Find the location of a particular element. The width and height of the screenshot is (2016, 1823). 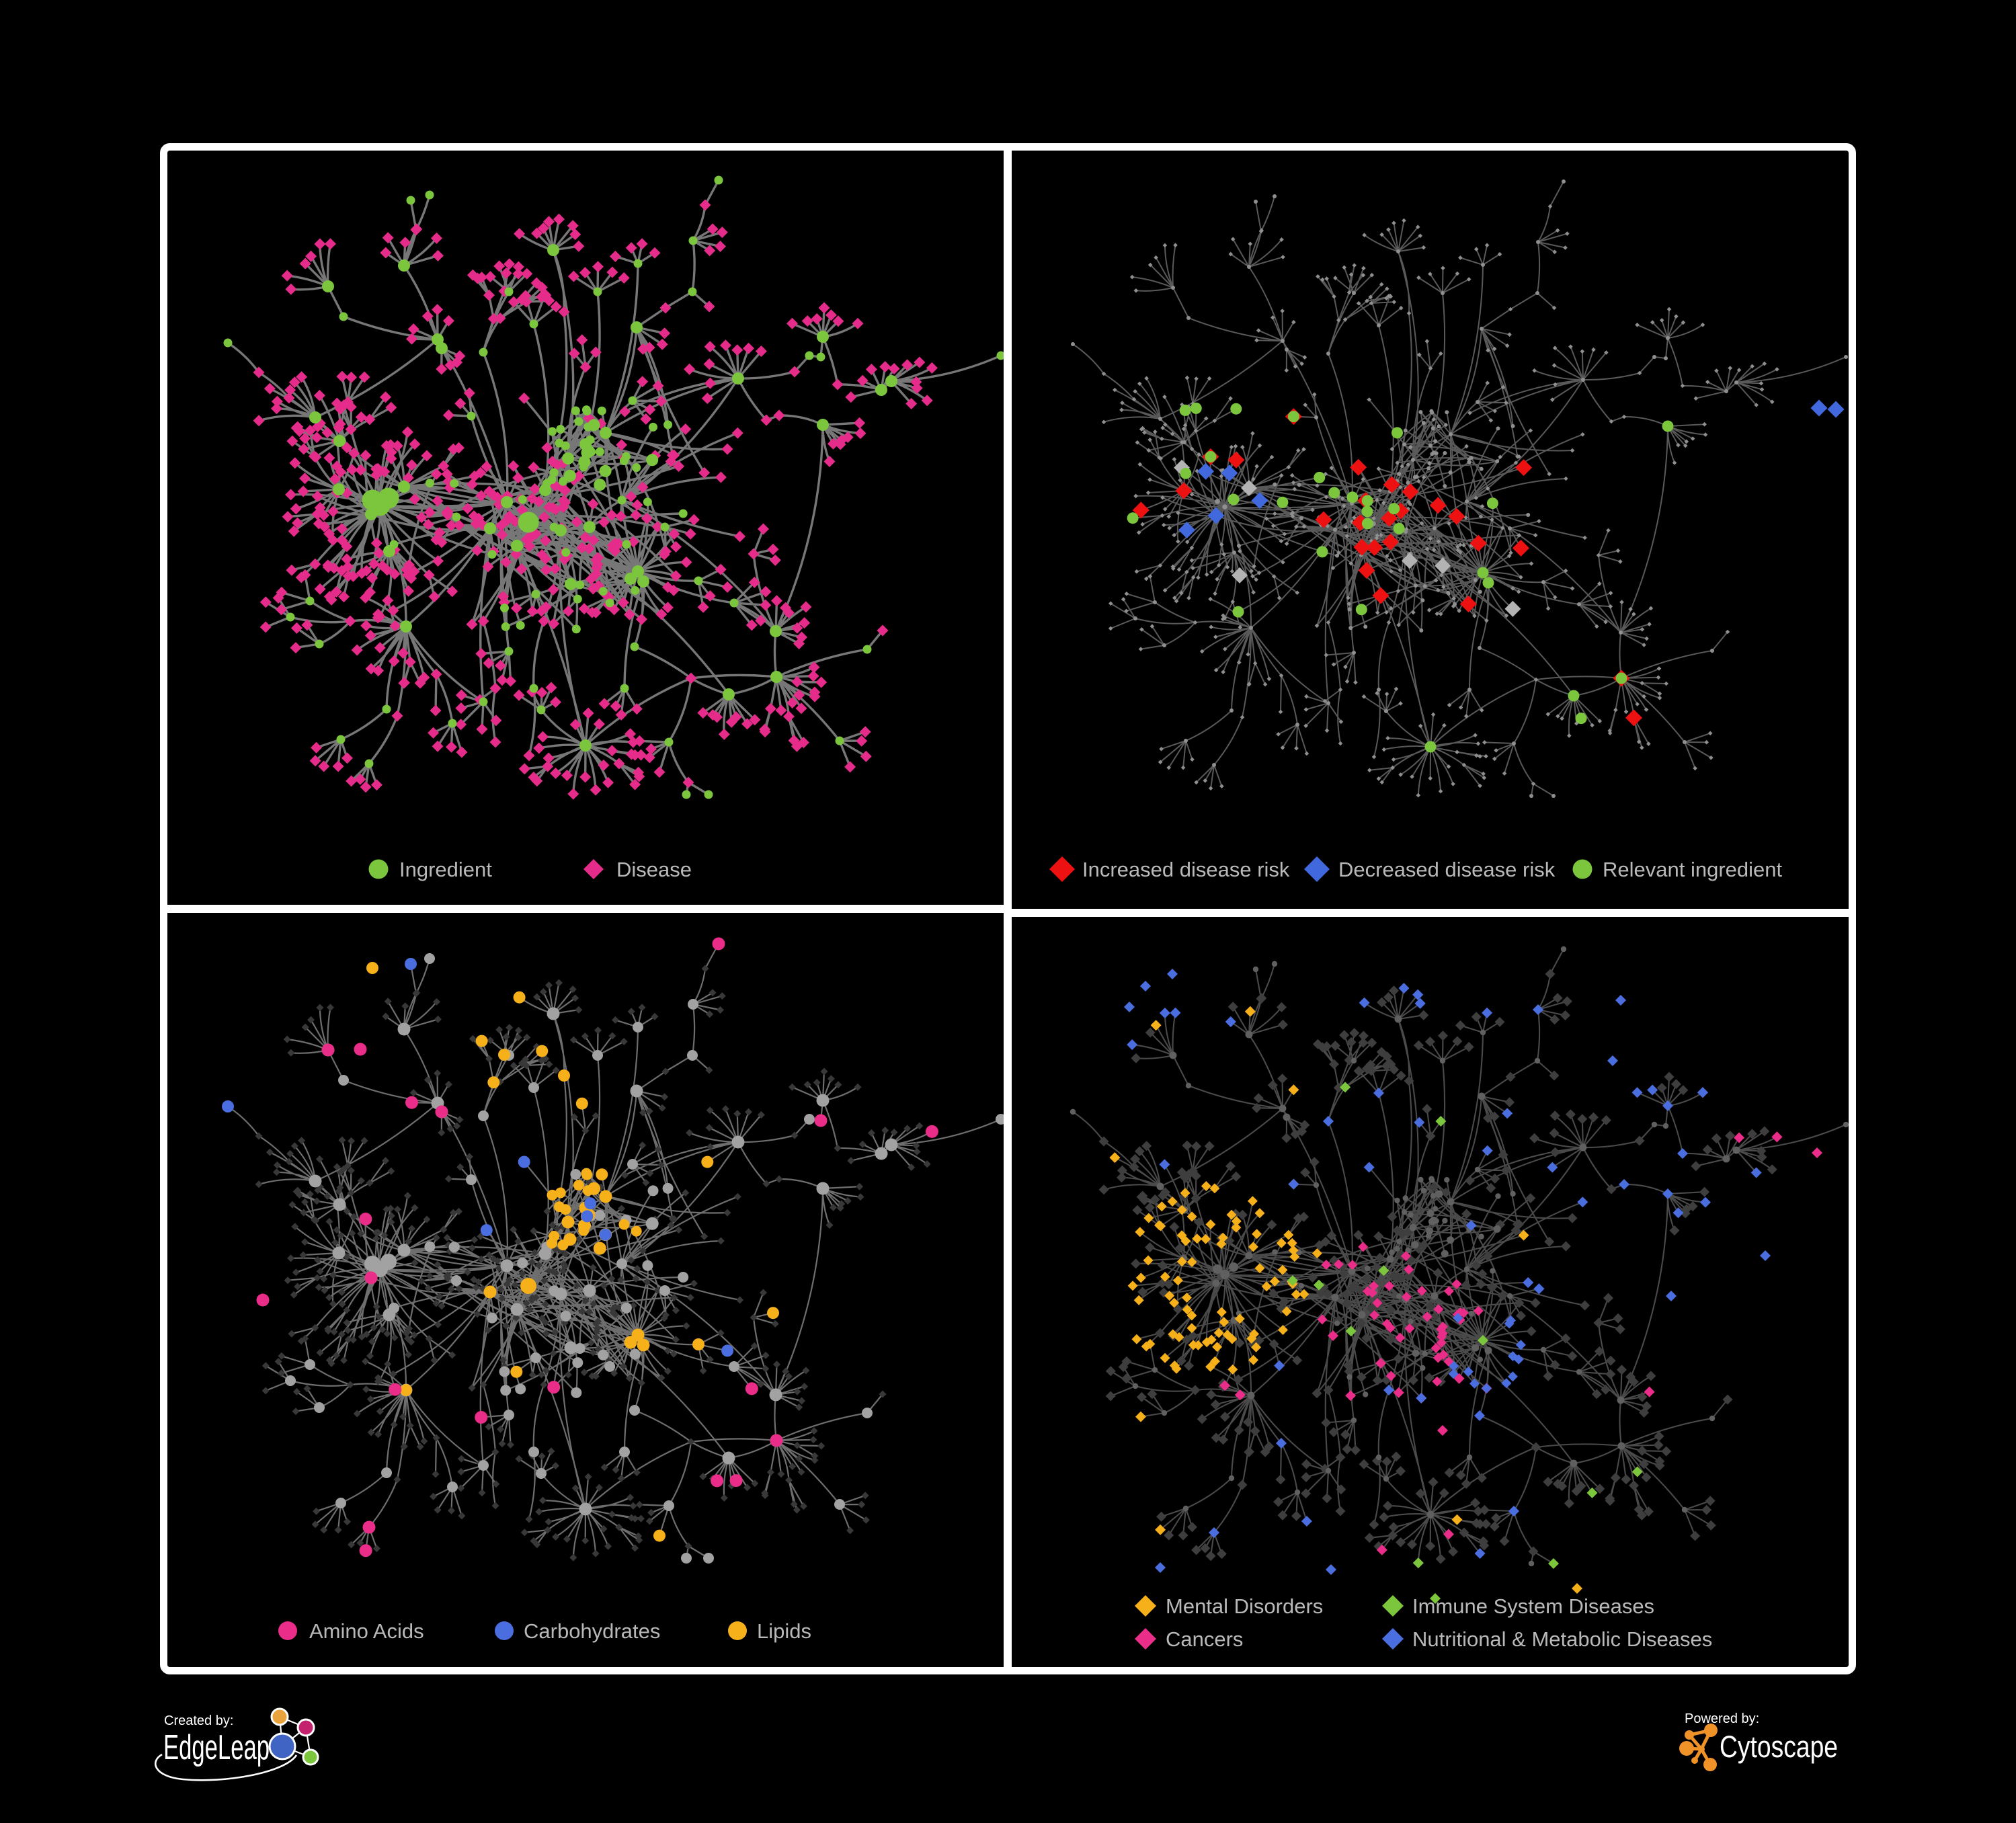

svg-text: Lipids is located at coordinates (784, 1631).